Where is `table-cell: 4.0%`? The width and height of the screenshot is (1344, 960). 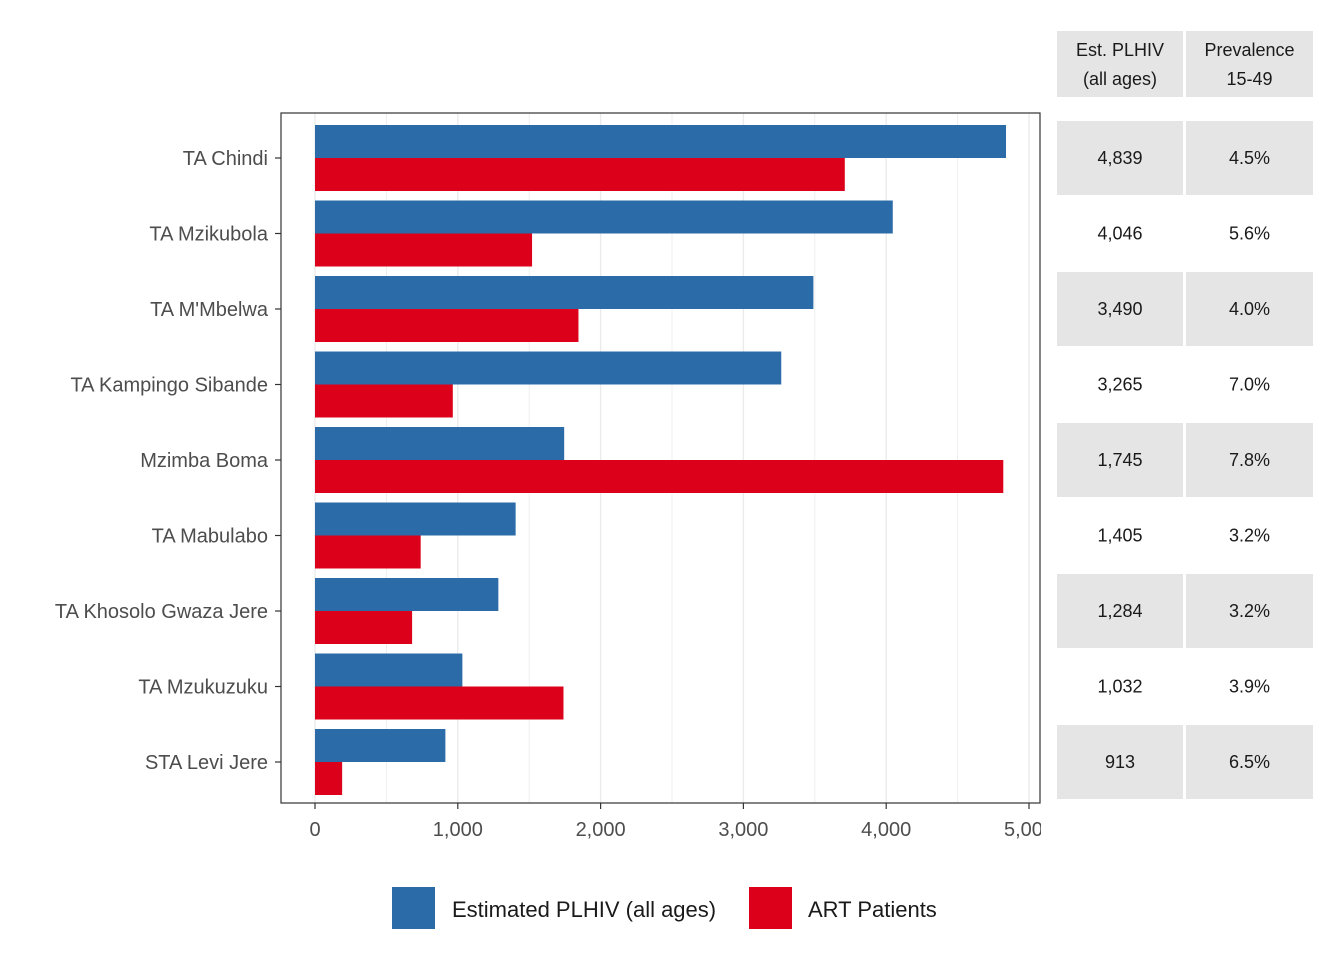 table-cell: 4.0% is located at coordinates (1249, 309).